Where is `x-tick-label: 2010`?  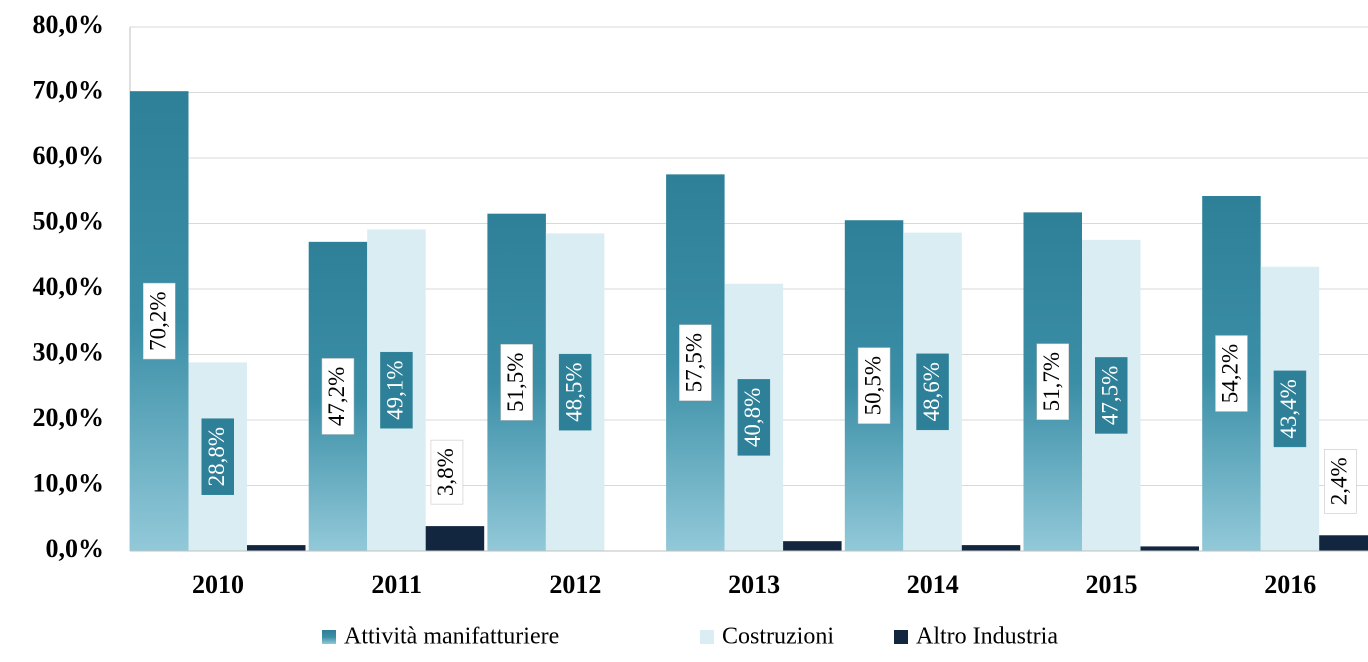 x-tick-label: 2010 is located at coordinates (218, 584).